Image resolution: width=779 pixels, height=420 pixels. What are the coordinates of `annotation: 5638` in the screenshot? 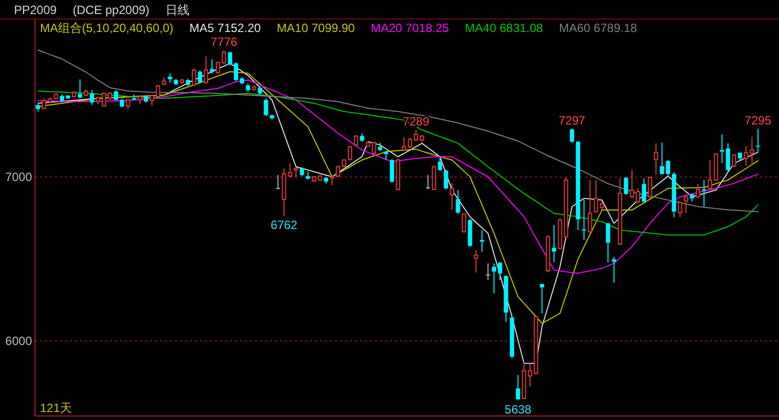 It's located at (518, 409).